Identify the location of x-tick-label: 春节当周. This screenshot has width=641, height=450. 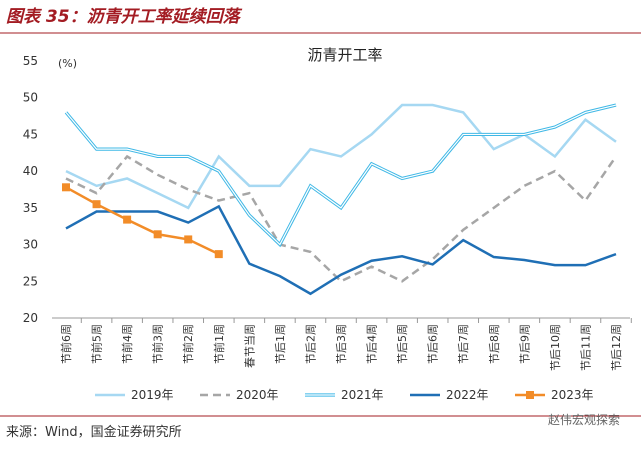
(249, 346).